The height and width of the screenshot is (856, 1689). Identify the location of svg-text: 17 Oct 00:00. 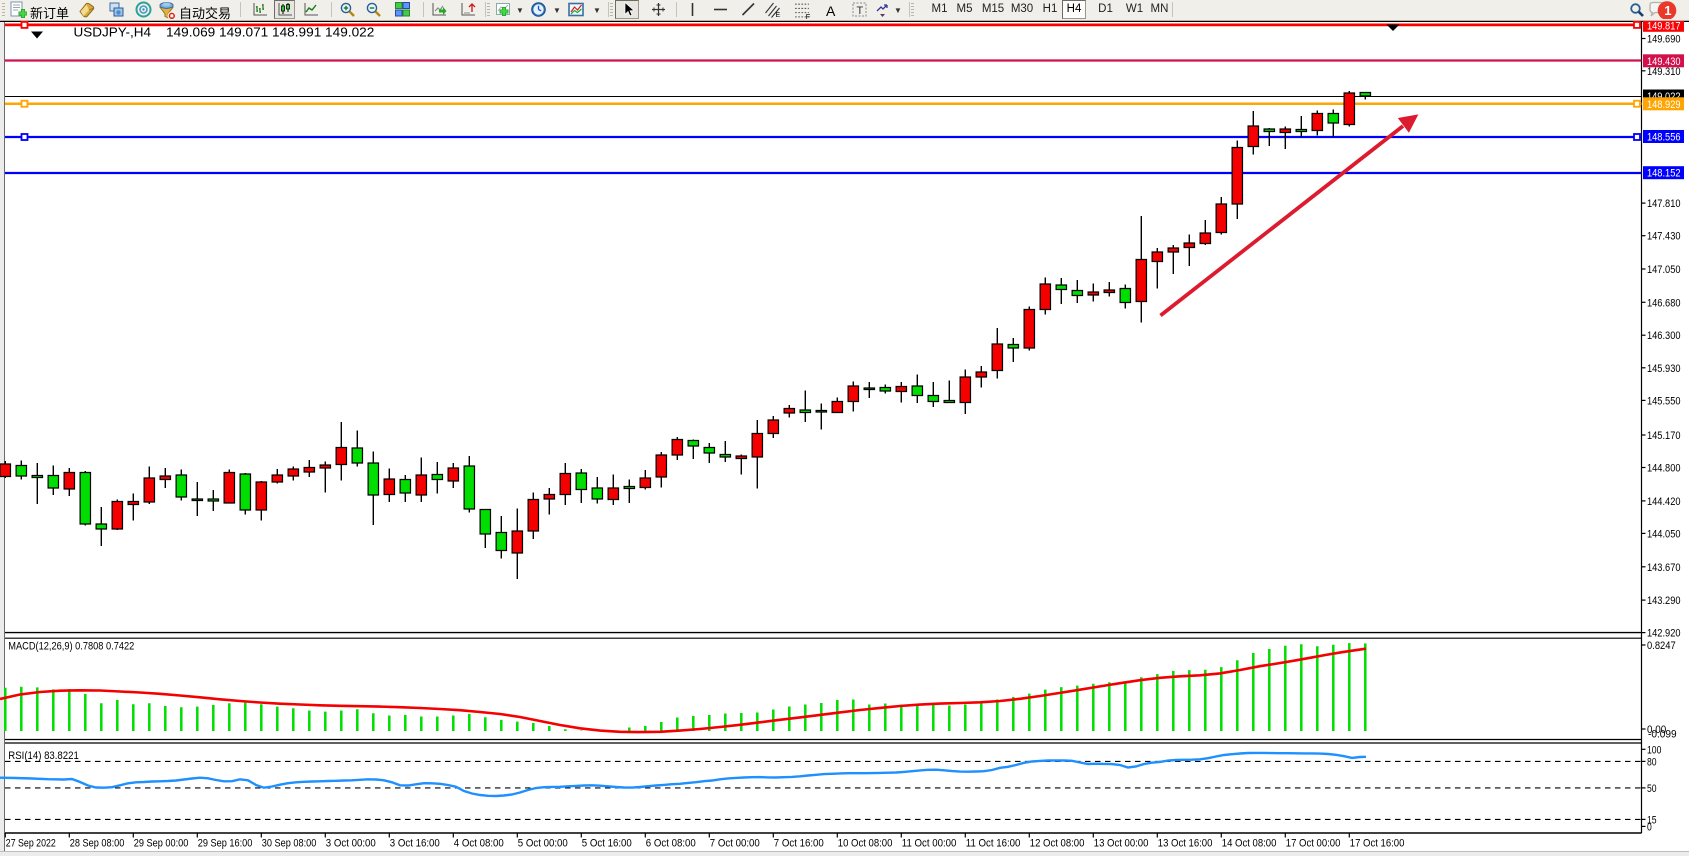
(1313, 843).